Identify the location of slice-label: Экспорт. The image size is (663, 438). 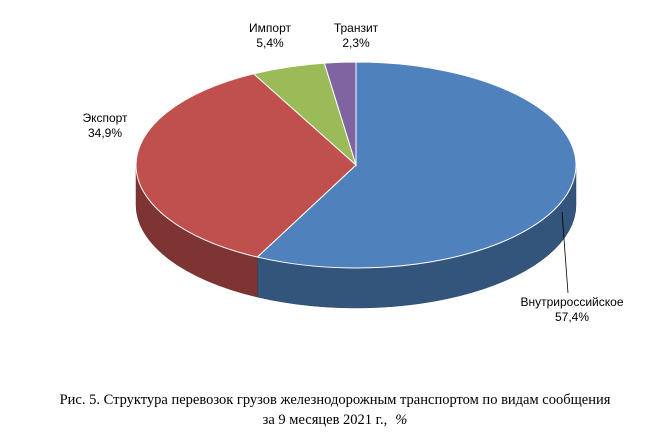
(105, 118).